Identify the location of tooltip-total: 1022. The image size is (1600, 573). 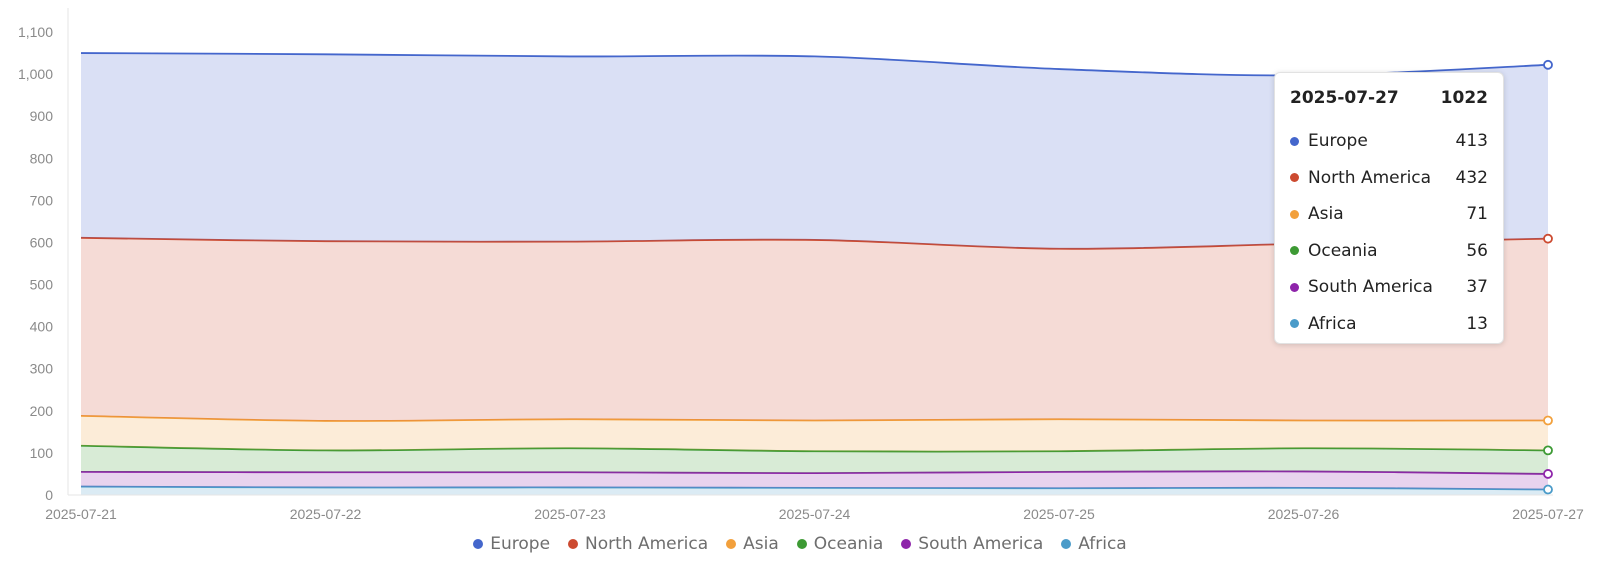
(1464, 98).